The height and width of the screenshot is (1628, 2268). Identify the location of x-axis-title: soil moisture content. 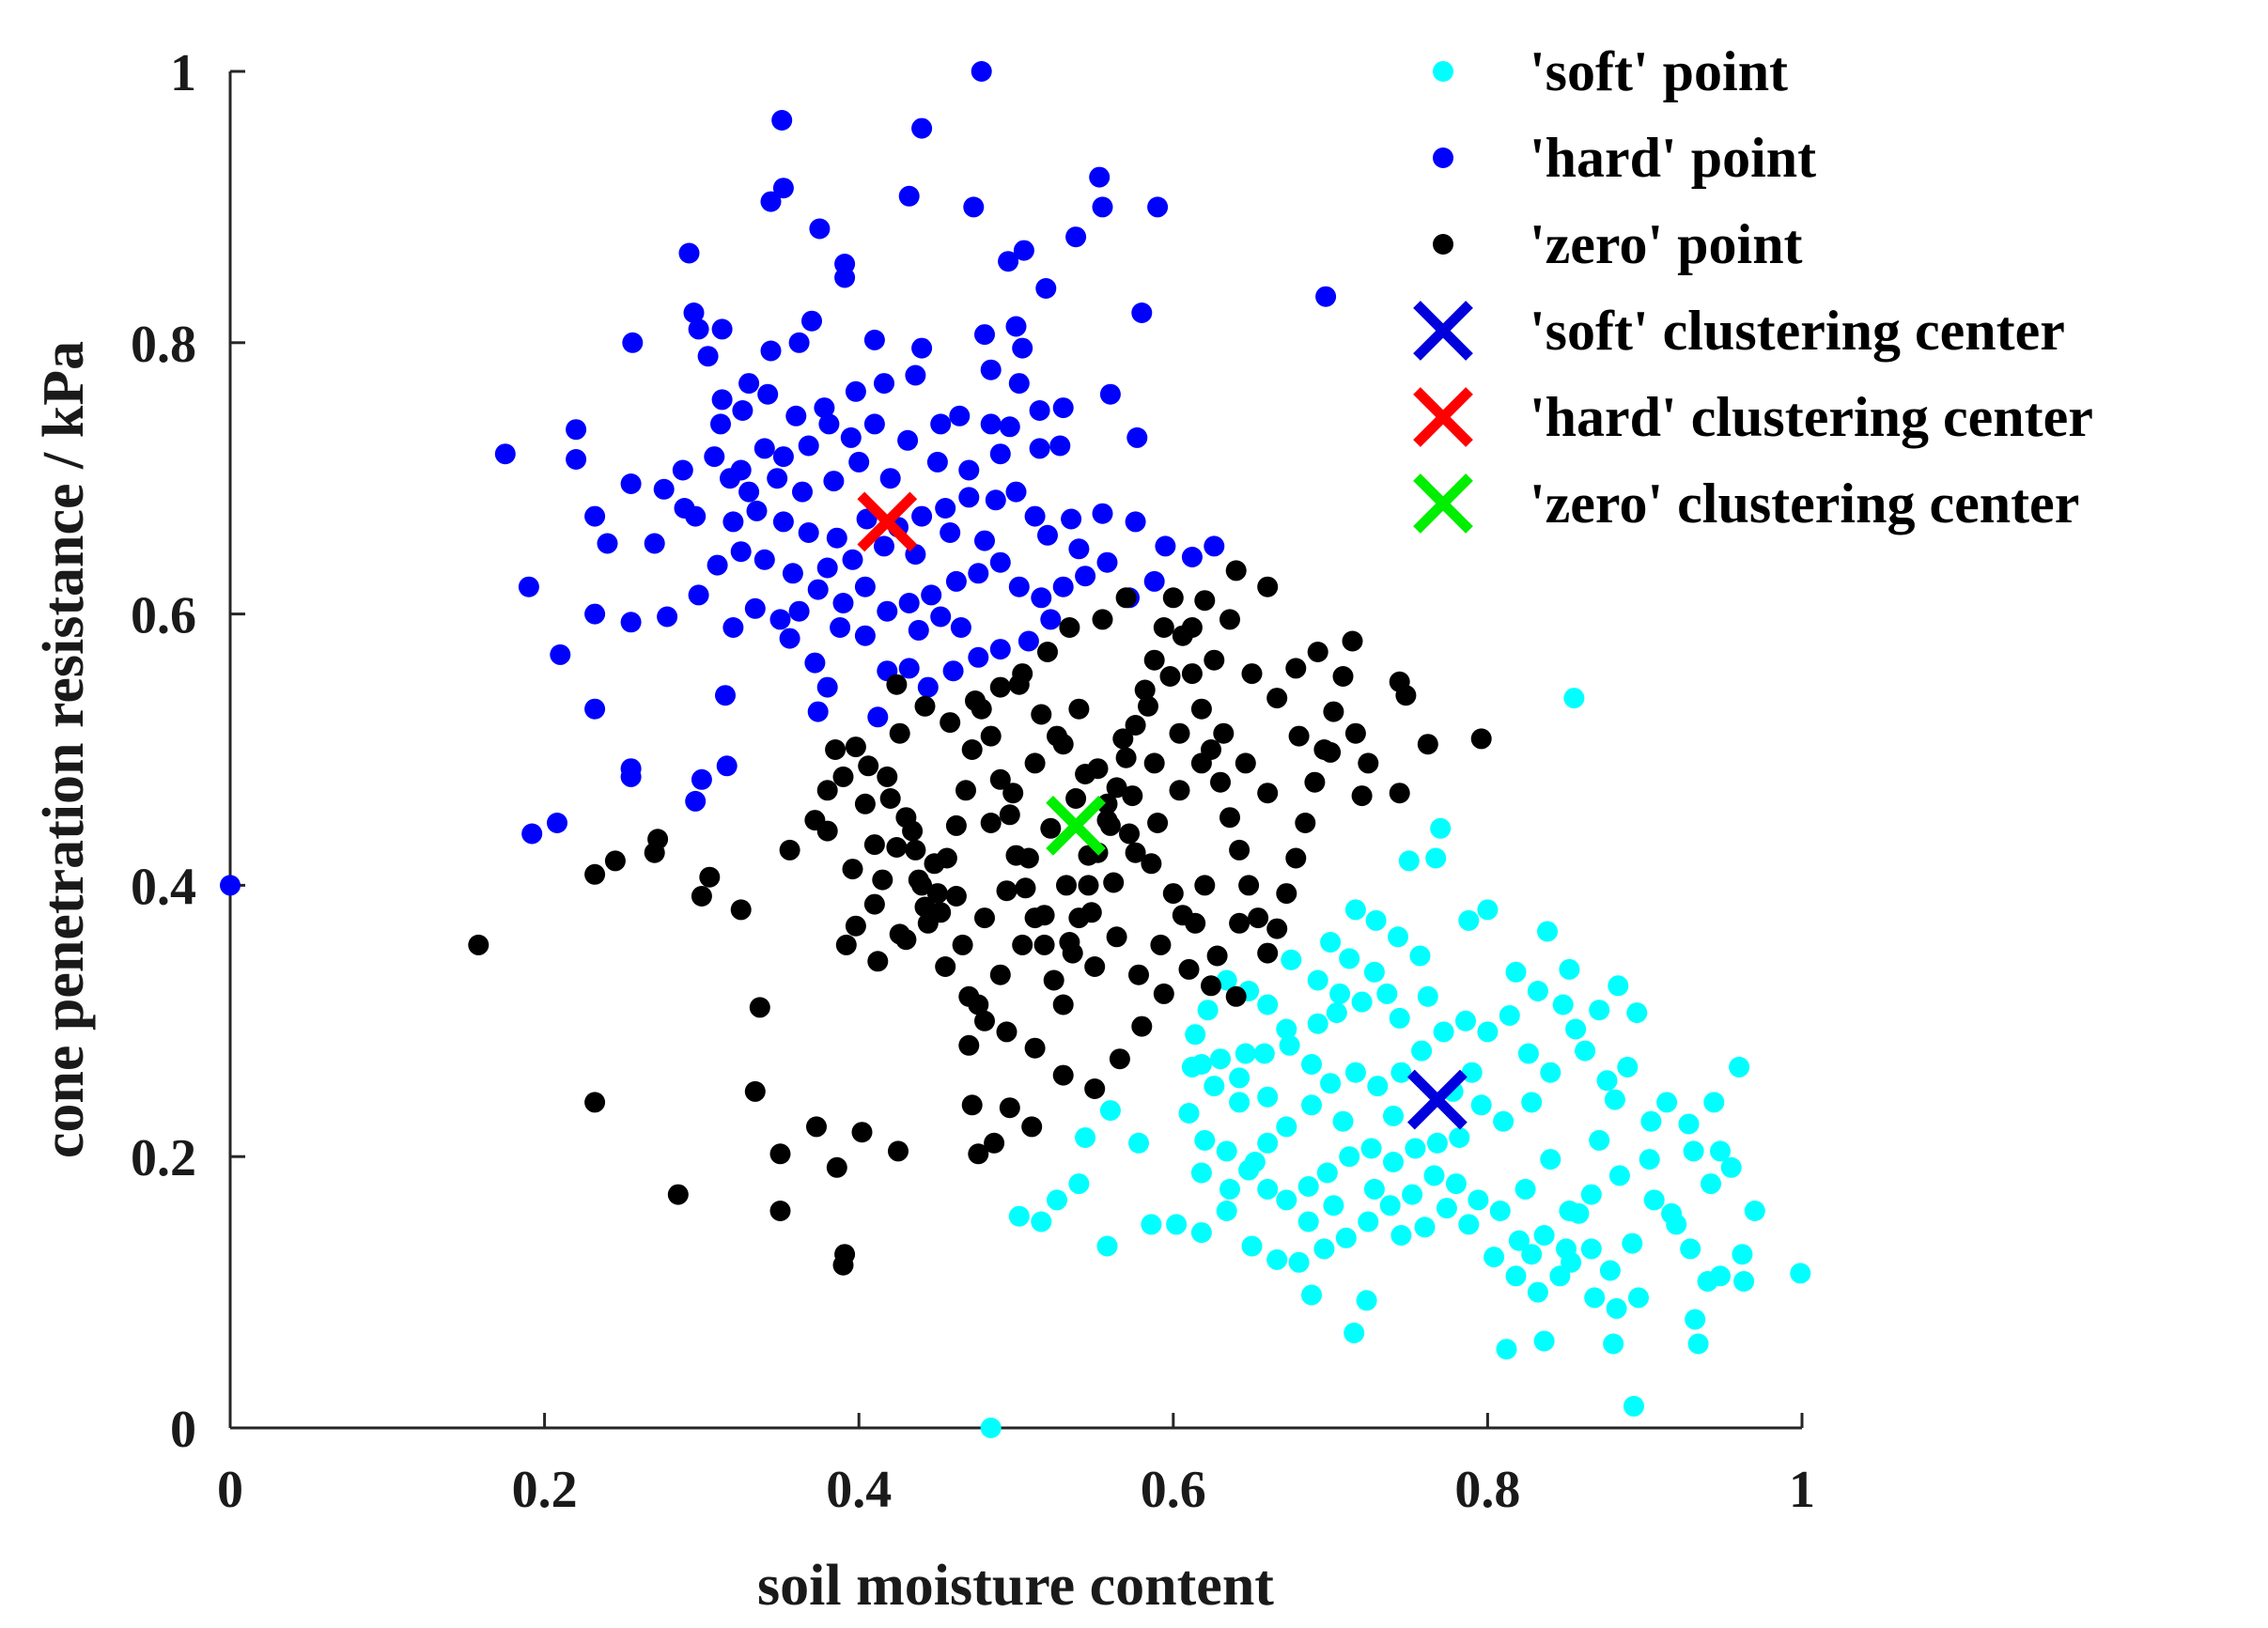
(1015, 1586).